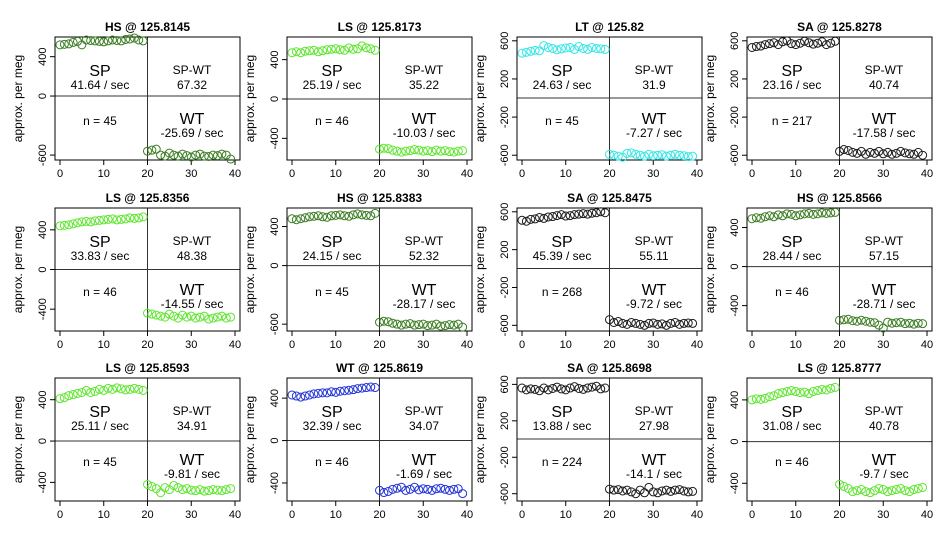 This screenshot has height=550, width=950. What do you see at coordinates (710, 269) in the screenshot?
I see `y-axis-label: approx. per meg` at bounding box center [710, 269].